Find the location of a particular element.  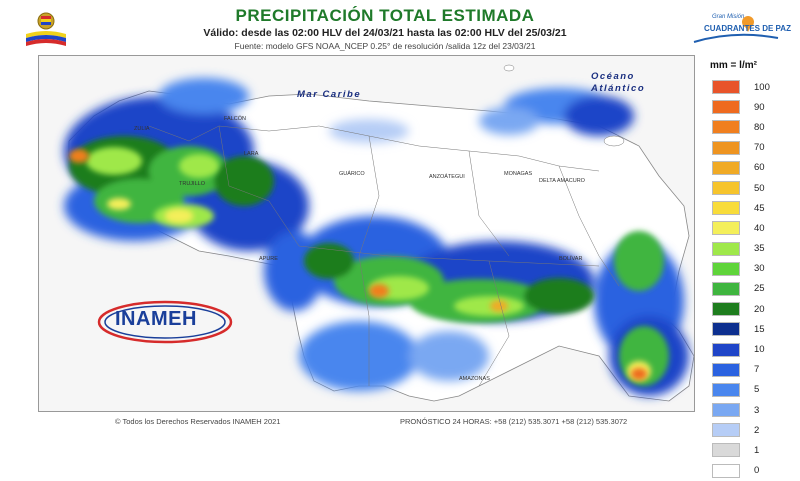

legend-item: 60 is located at coordinates (747, 168).